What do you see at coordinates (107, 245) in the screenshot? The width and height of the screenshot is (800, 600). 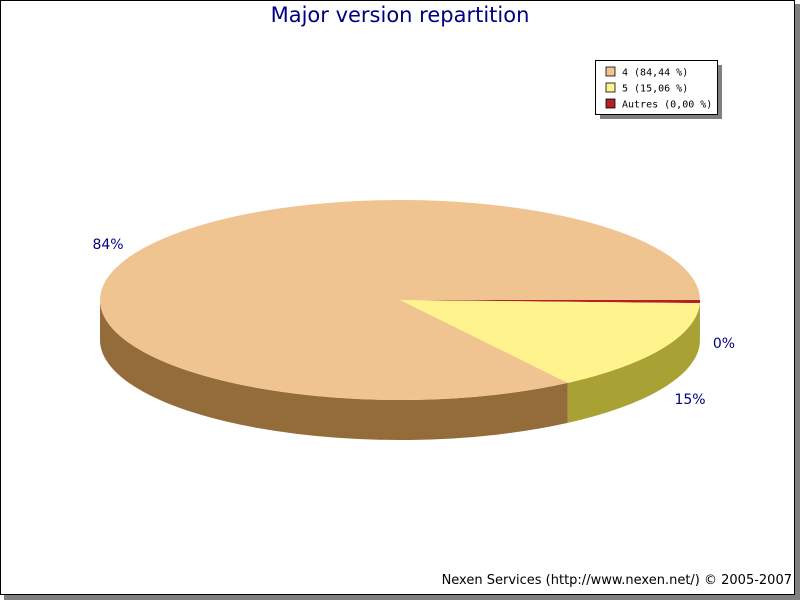 I see `percent-label-4: 84%` at bounding box center [107, 245].